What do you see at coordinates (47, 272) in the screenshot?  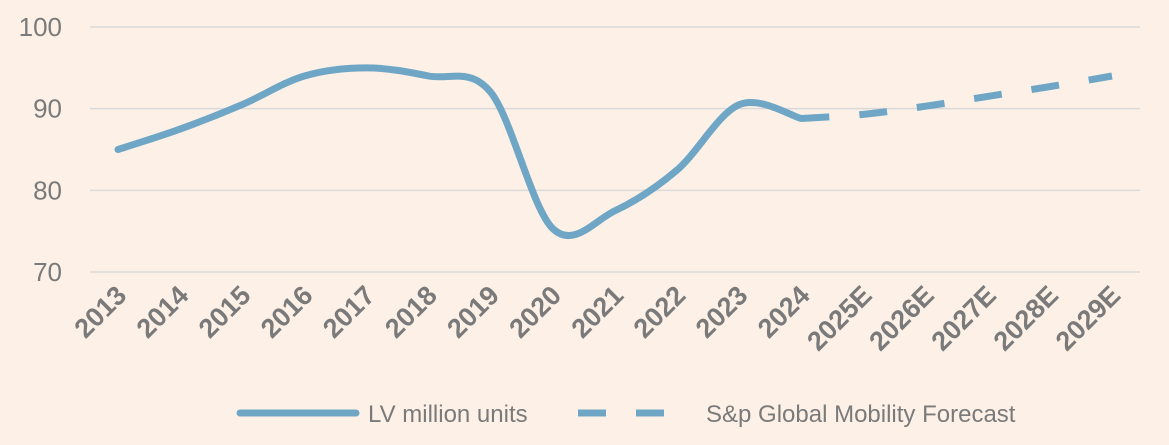 I see `y-tick-label: 70` at bounding box center [47, 272].